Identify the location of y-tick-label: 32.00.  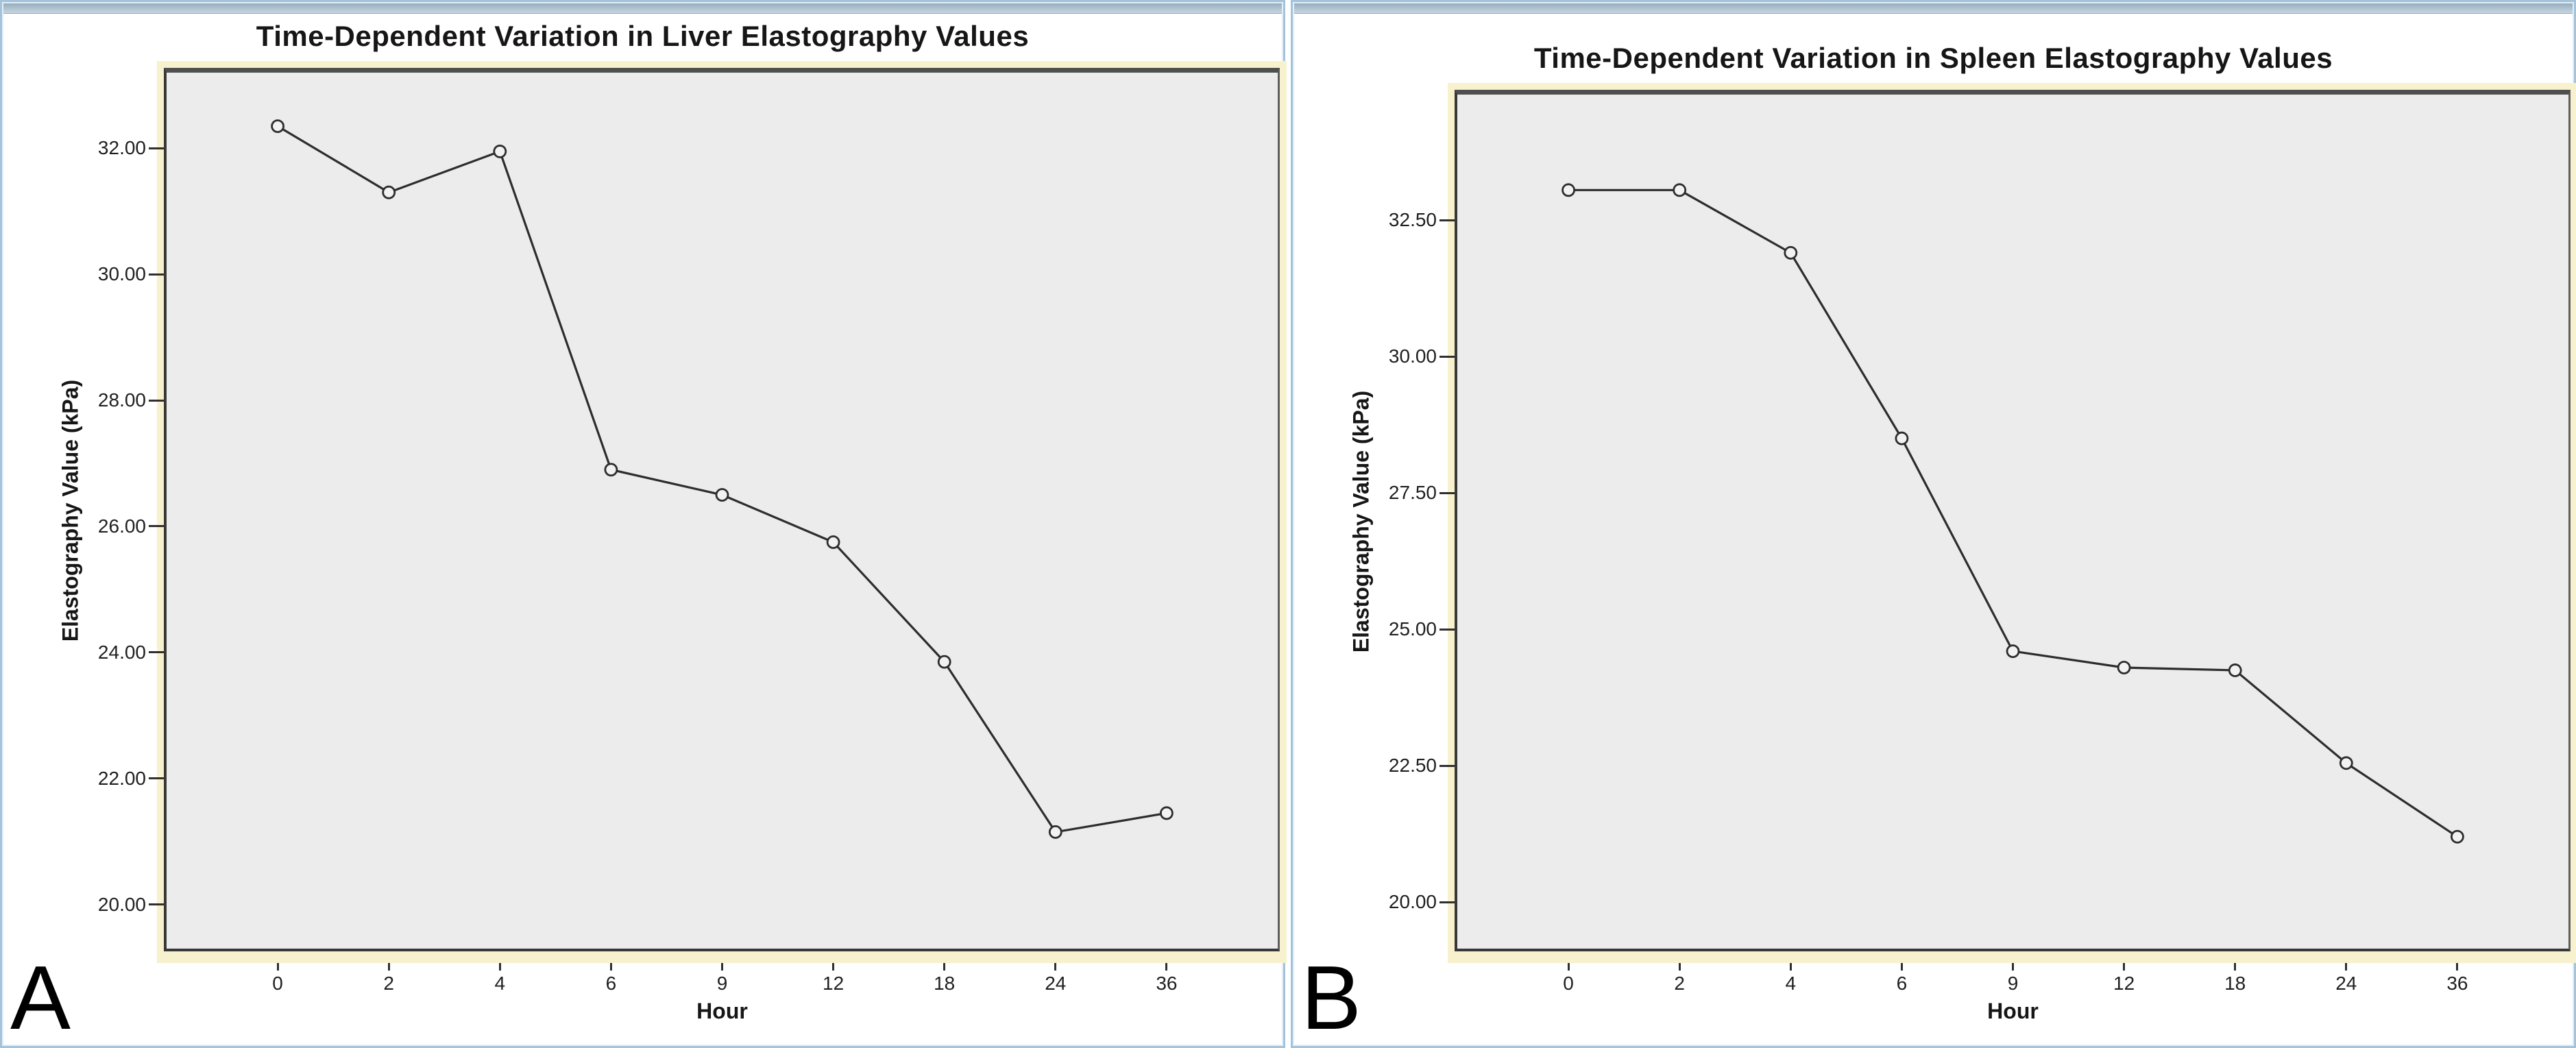
(121, 148).